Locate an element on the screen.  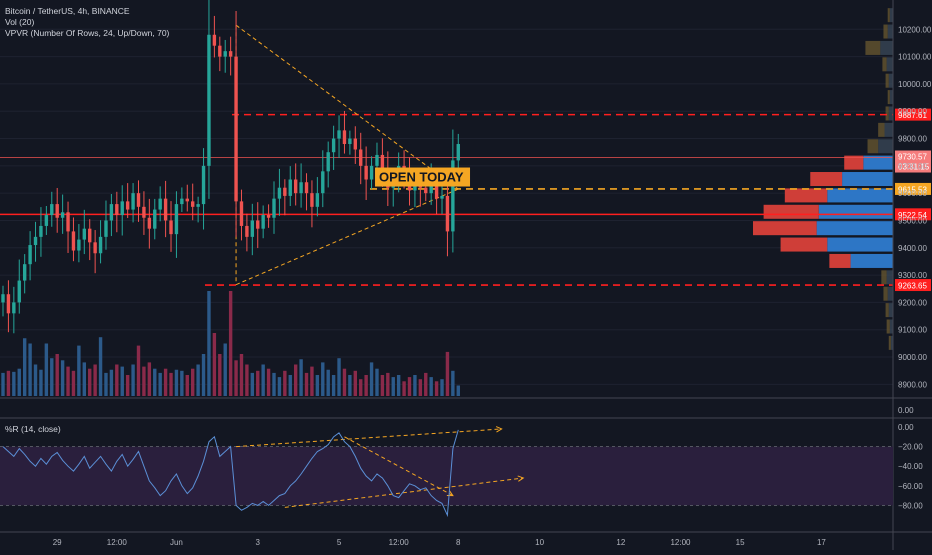
price-tick-label: 10100.00 is located at coordinates (915, 57).